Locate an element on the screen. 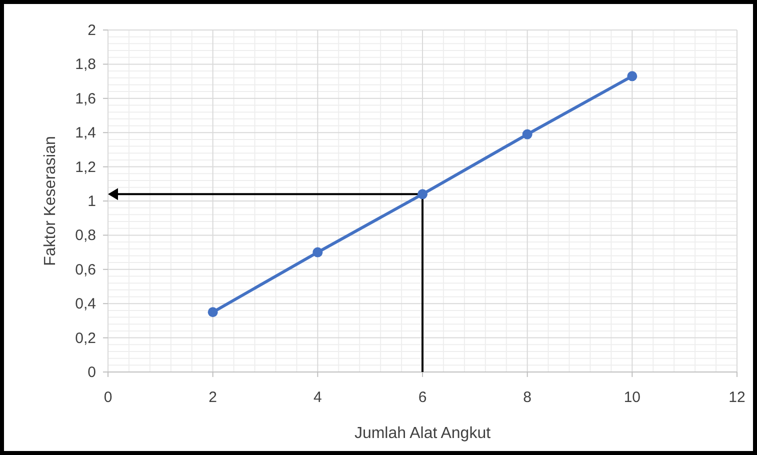 The height and width of the screenshot is (455, 757). y-axis-title: Faktor Keserasian is located at coordinates (50, 201).